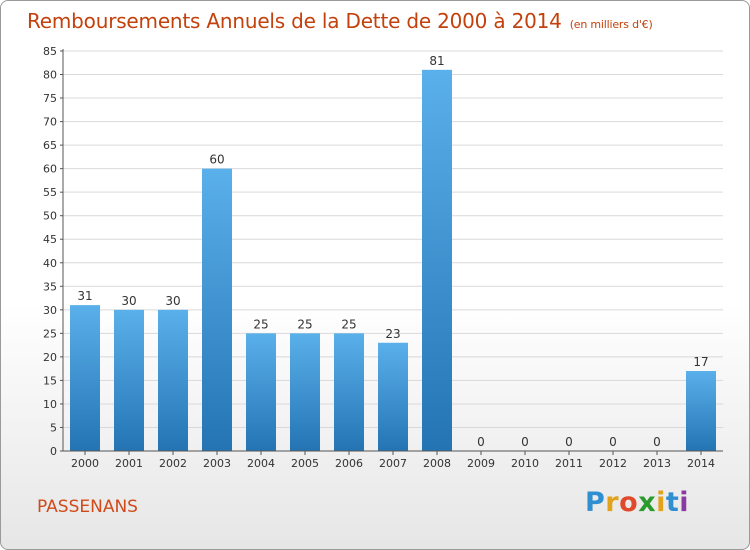 The image size is (750, 550). Describe the element at coordinates (129, 463) in the screenshot. I see `x-tick-label: 2001` at that location.